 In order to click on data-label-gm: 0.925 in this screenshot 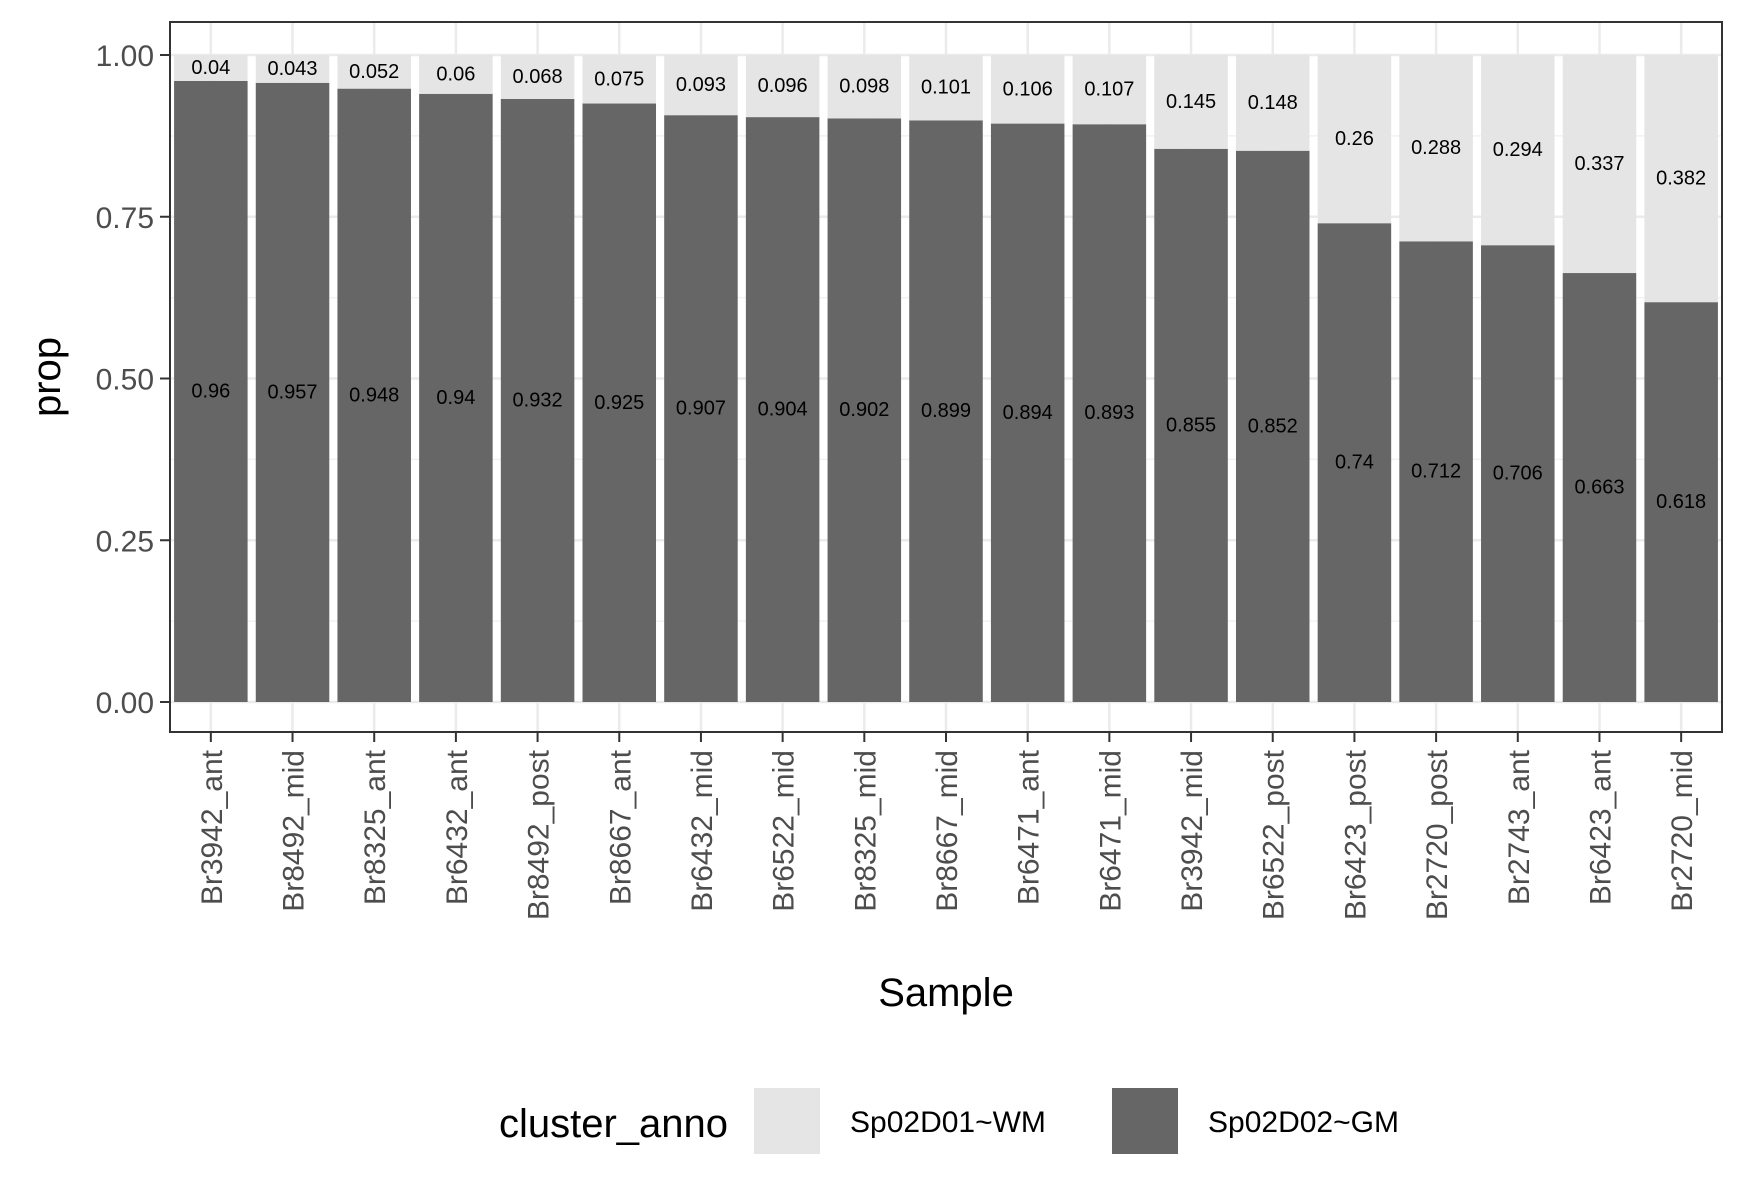, I will do `click(619, 403)`.